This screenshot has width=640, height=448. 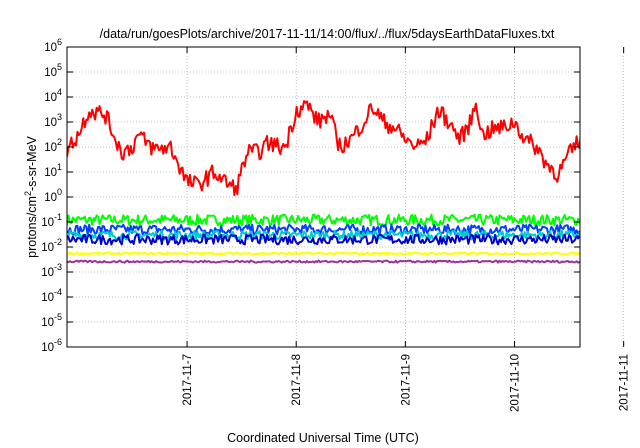 I want to click on y-tick-label: 10¹, so click(x=53, y=170).